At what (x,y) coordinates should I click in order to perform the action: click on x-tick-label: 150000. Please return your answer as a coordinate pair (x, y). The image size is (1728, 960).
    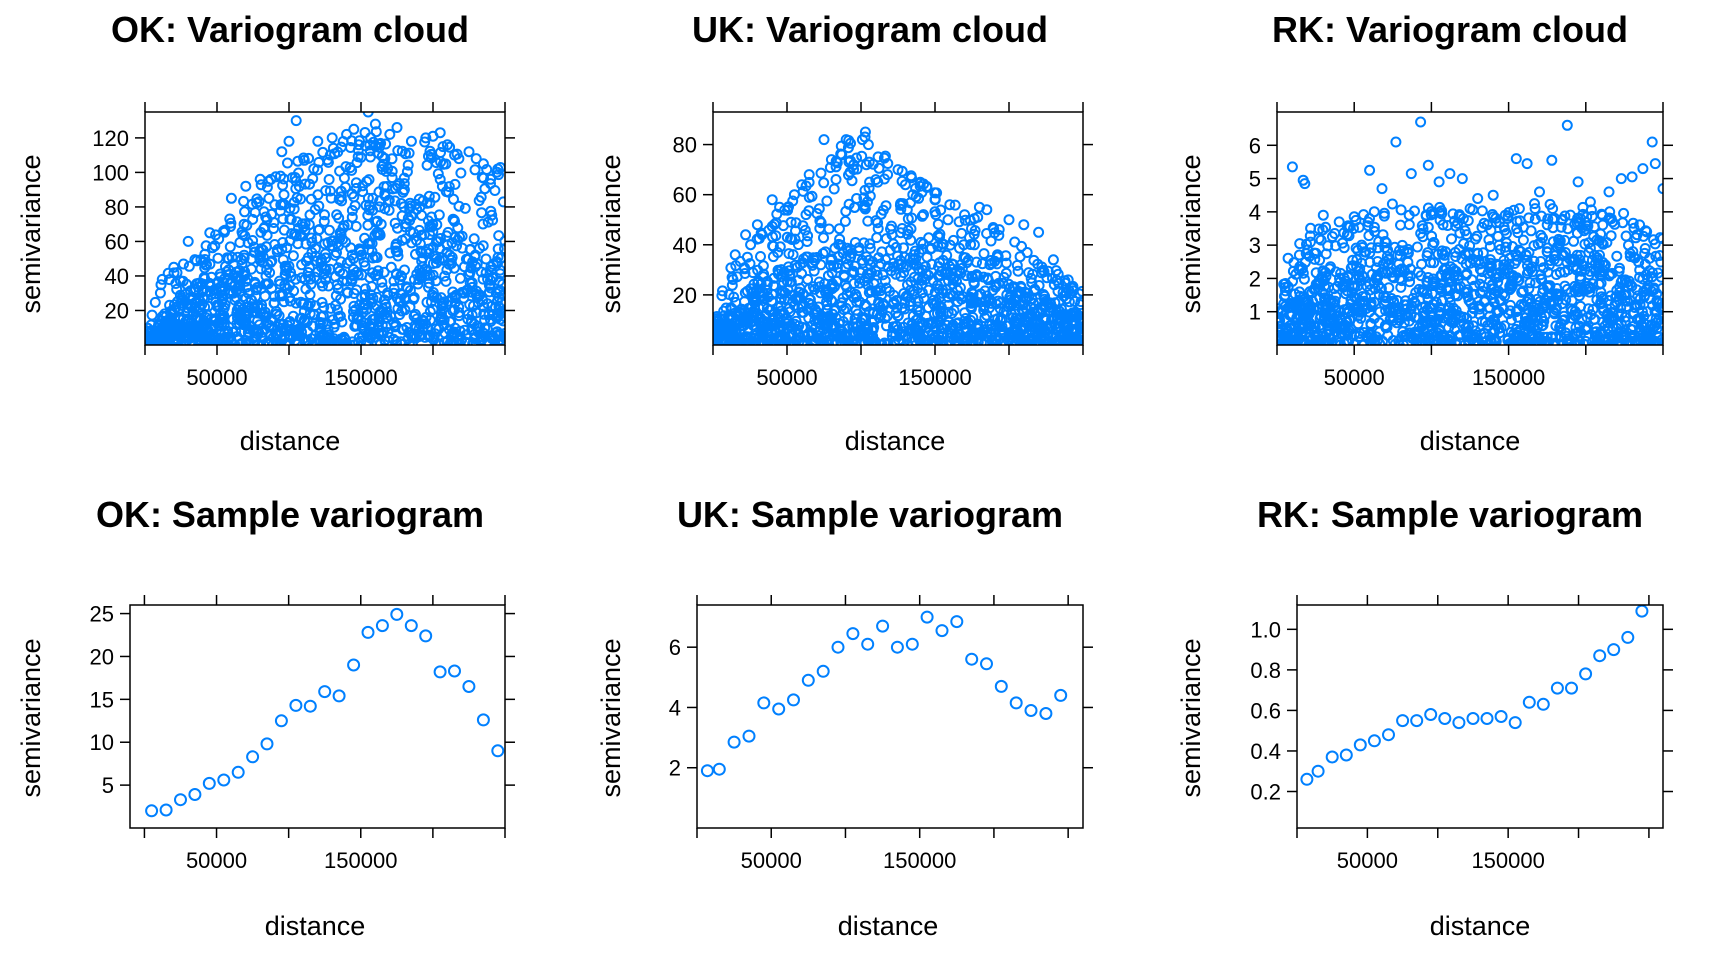
    Looking at the image, I should click on (360, 860).